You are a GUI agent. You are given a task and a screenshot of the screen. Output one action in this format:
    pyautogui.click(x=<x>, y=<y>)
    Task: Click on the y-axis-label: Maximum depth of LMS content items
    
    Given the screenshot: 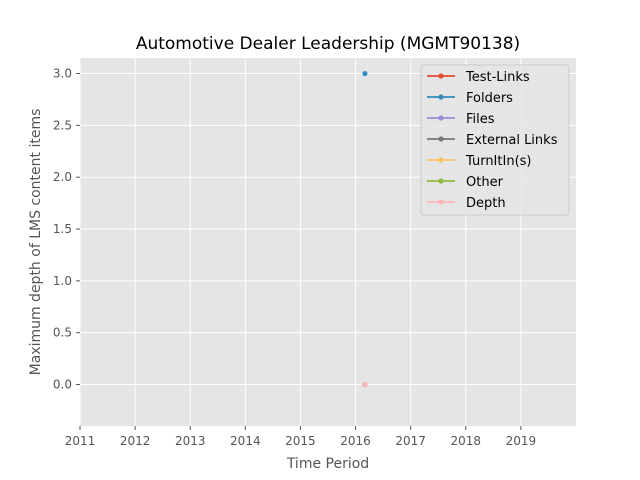 What is the action you would take?
    pyautogui.click(x=36, y=242)
    